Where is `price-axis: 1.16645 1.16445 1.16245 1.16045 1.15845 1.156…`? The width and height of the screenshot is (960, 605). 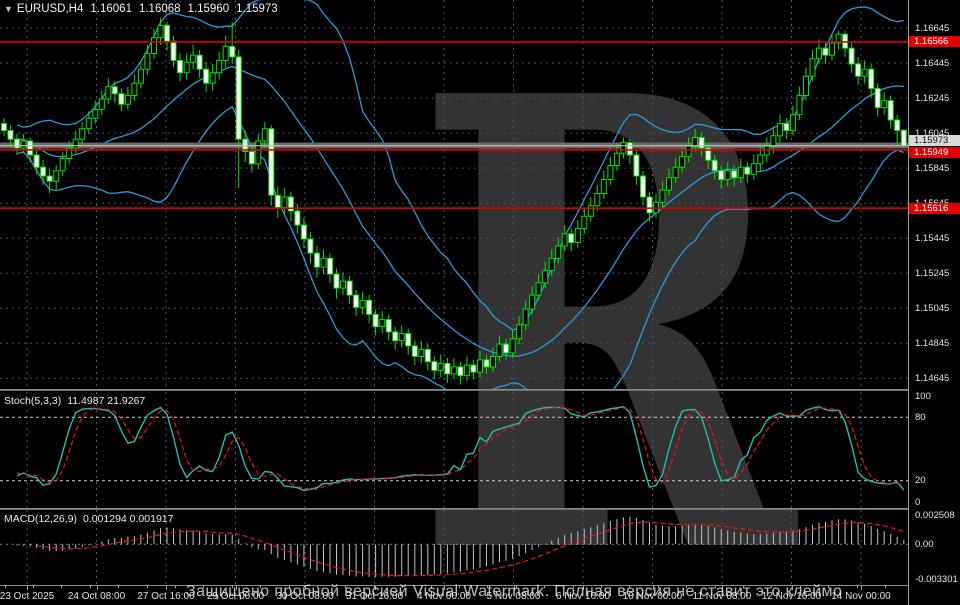
price-axis: 1.16645 1.16445 1.16245 1.16045 1.15845 1.156… is located at coordinates (934, 302).